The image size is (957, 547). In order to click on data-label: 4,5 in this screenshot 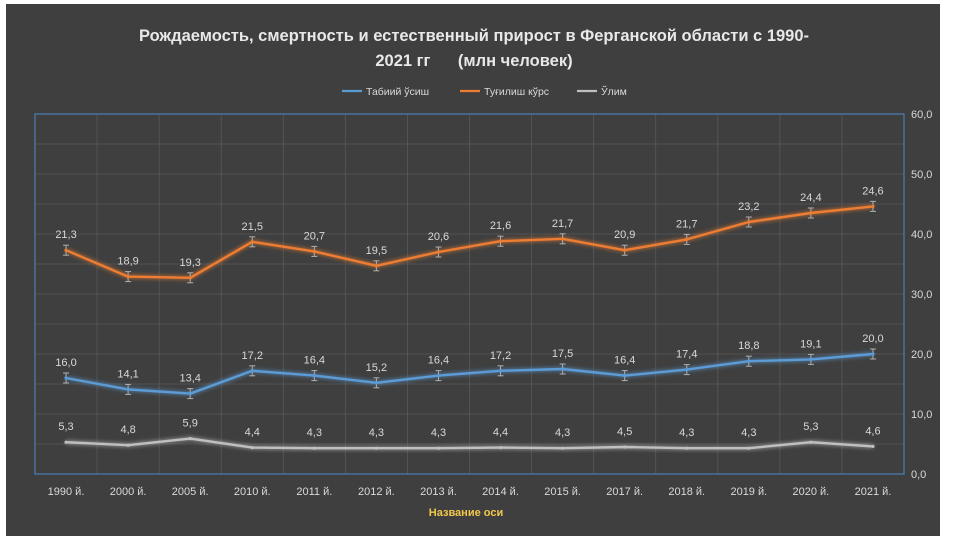, I will do `click(624, 432)`.